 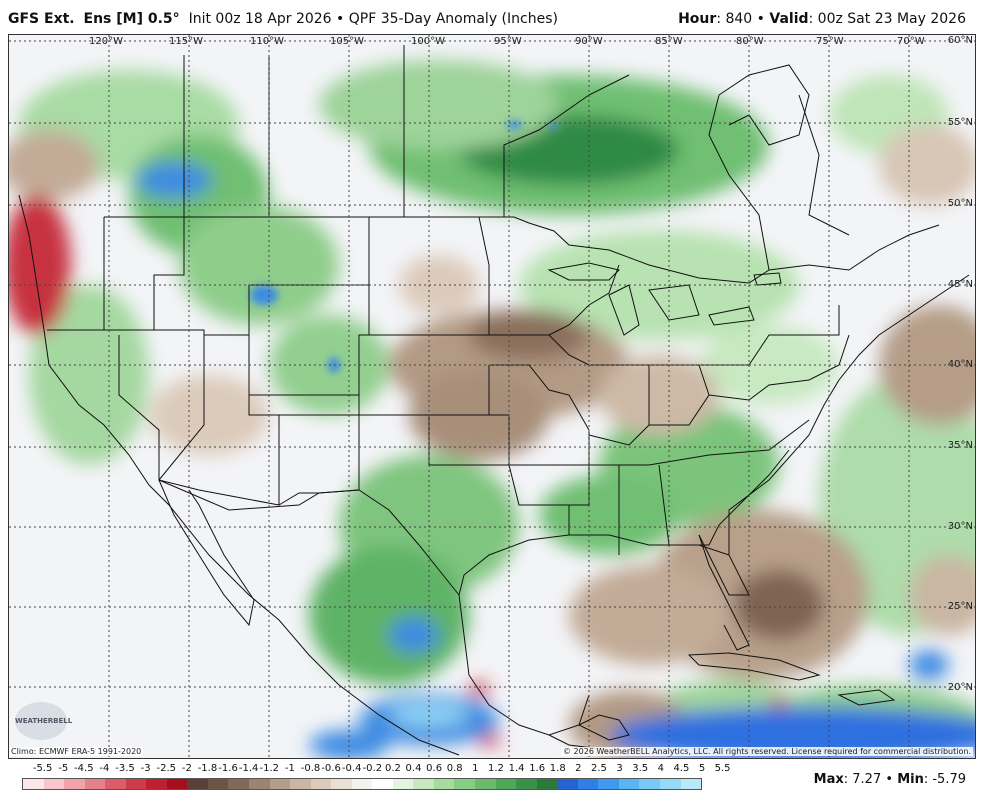 I want to click on climo-note: Climo: ECMWF ERA-5 1991-2020, so click(x=76, y=751).